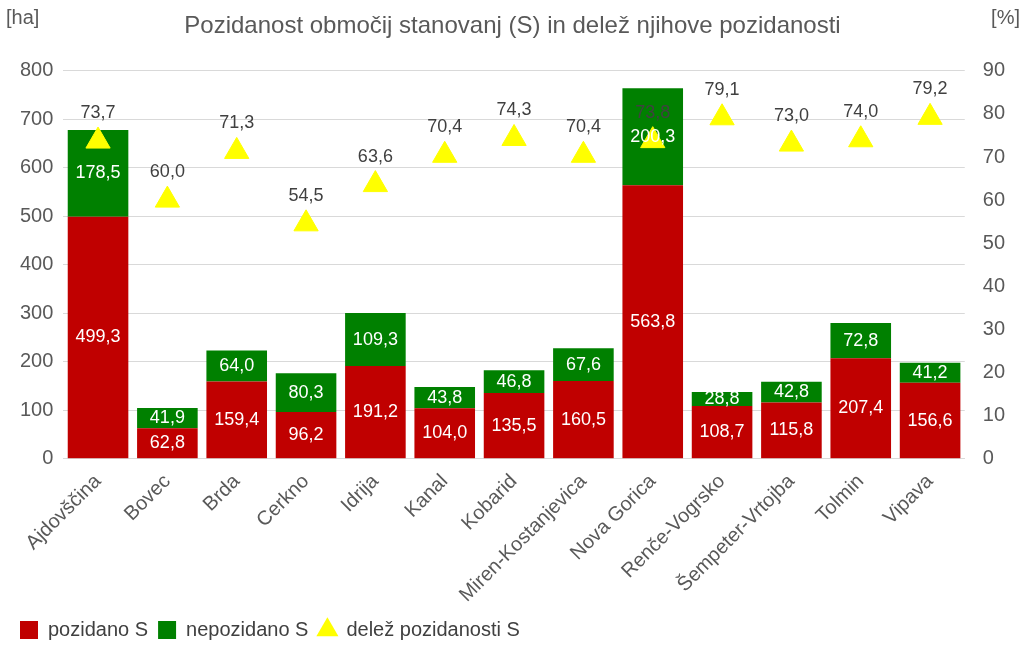 This screenshot has height=650, width=1025. Describe the element at coordinates (514, 109) in the screenshot. I see `data-label: 74,3` at that location.